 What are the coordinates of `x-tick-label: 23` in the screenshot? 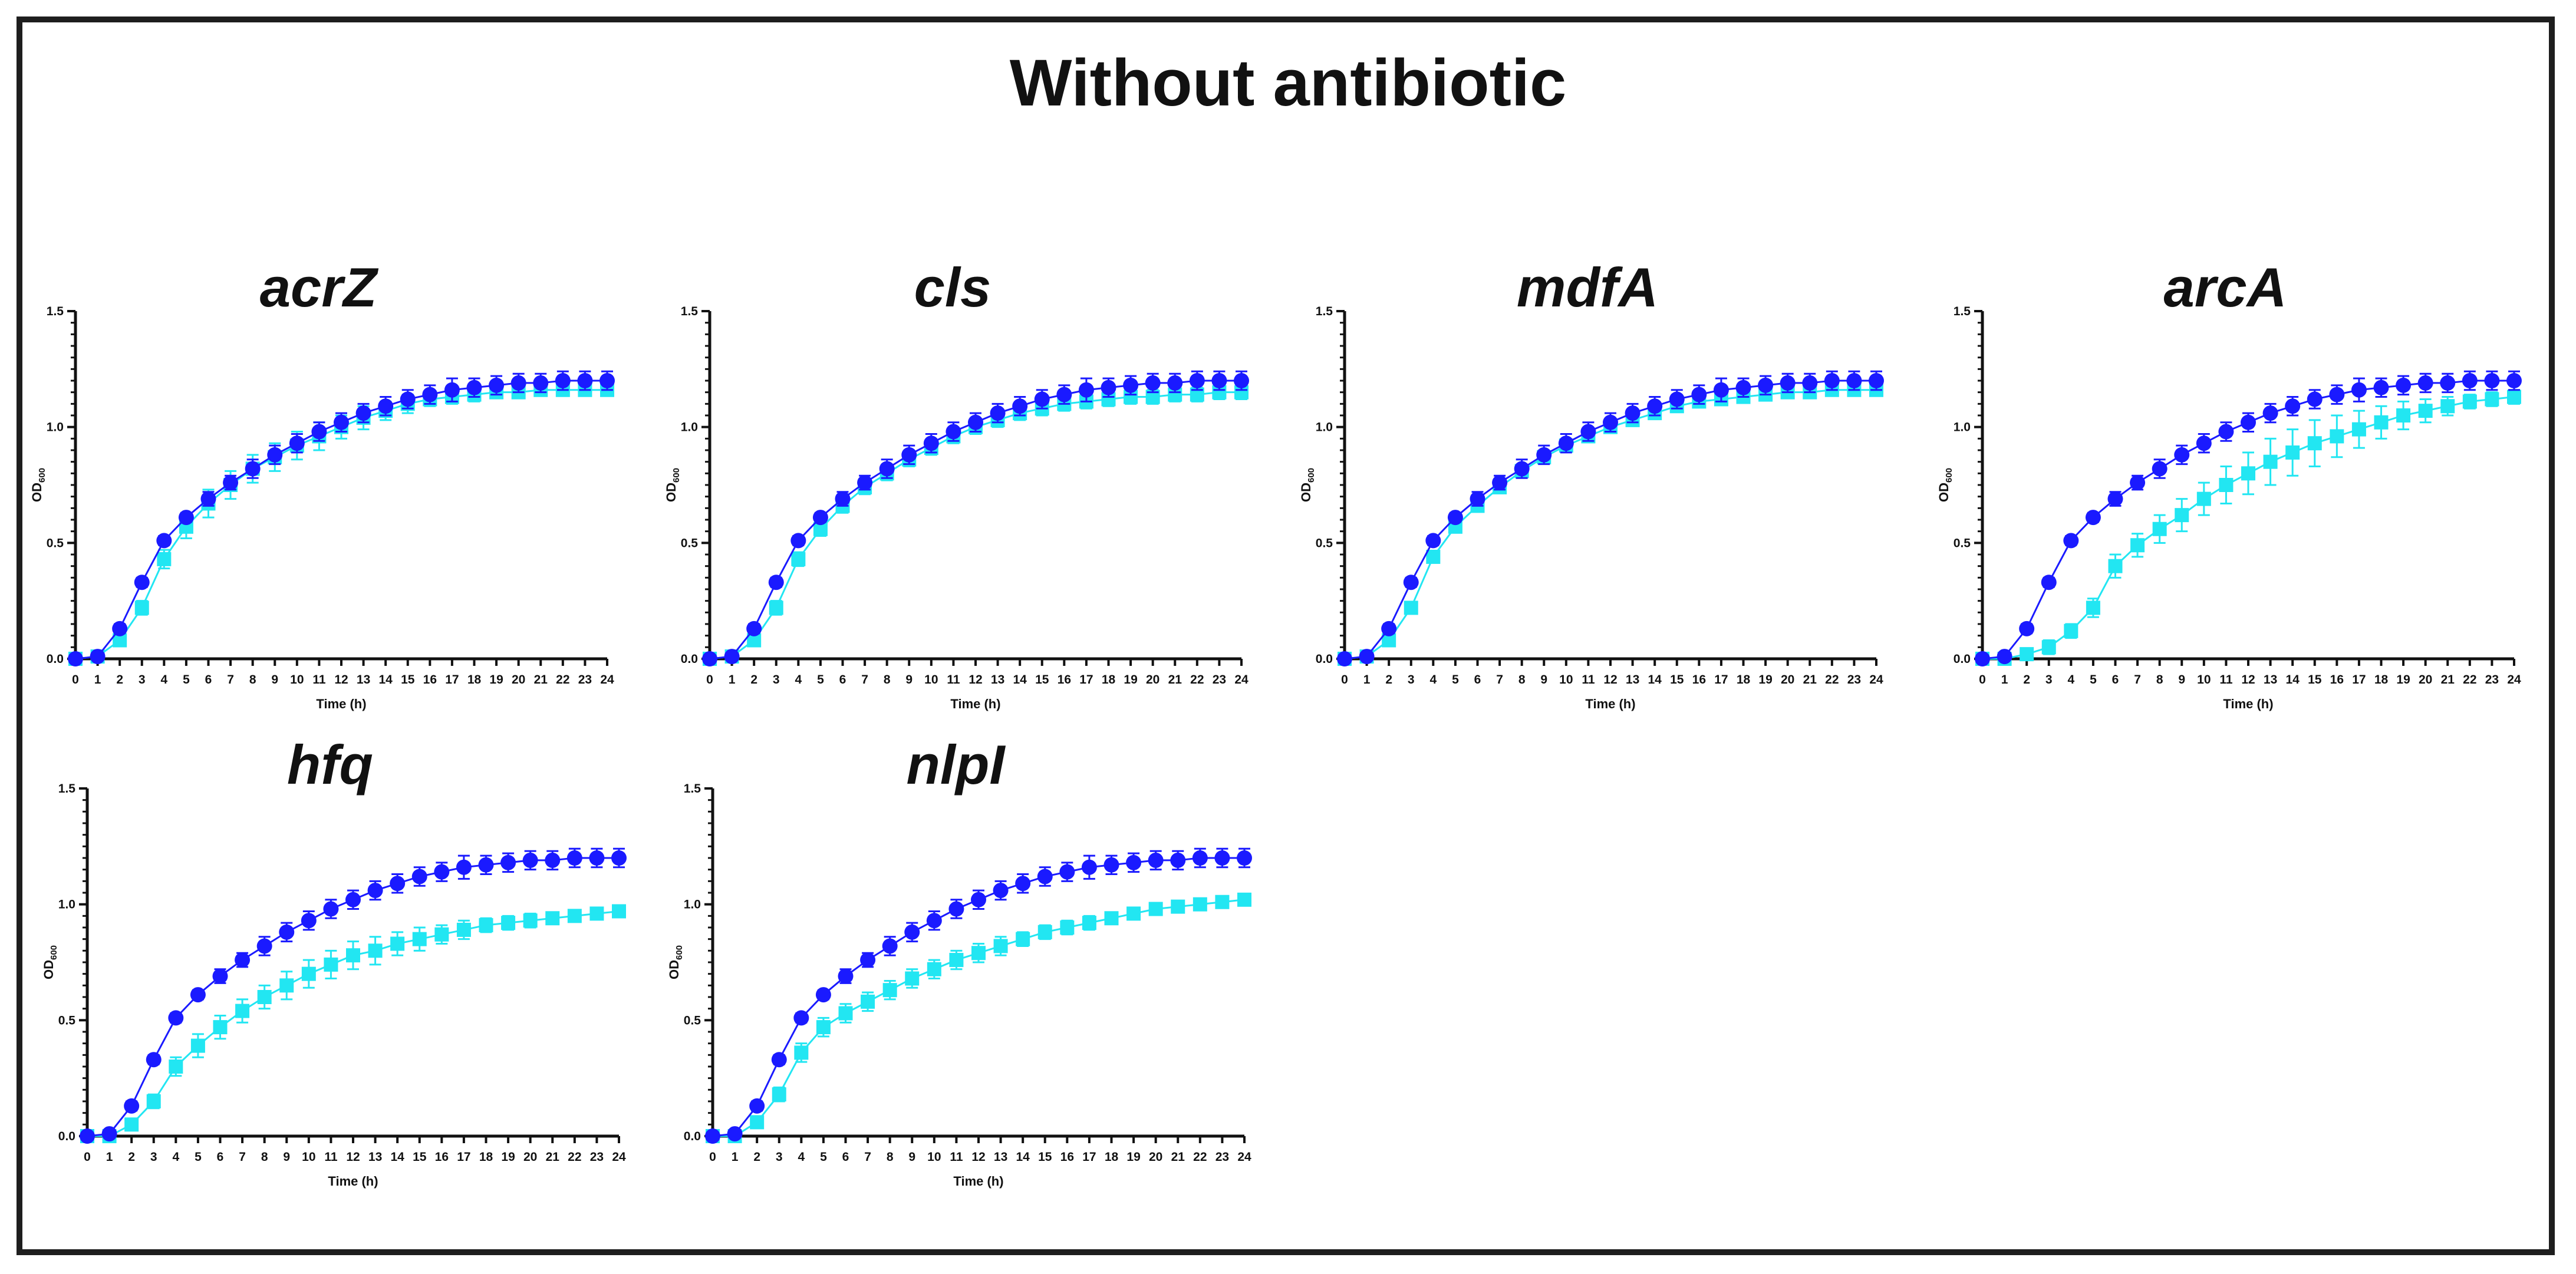 It's located at (1854, 679).